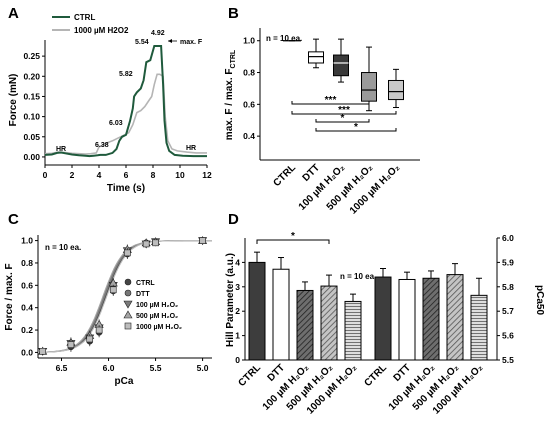  Describe the element at coordinates (126, 175) in the screenshot. I see `a-x-tick-label: 6` at that location.